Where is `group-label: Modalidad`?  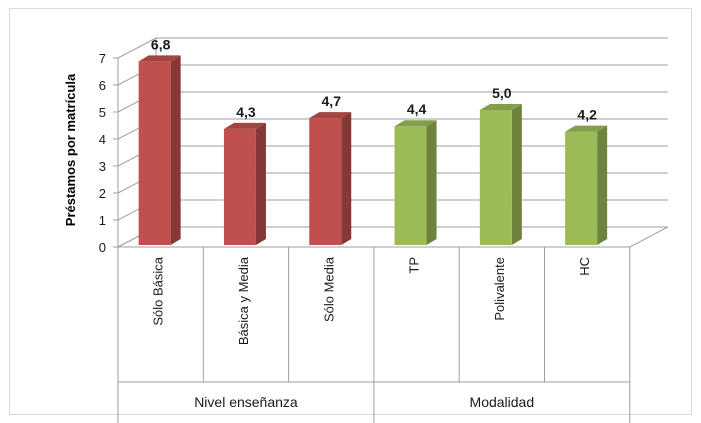
group-label: Modalidad is located at coordinates (502, 402).